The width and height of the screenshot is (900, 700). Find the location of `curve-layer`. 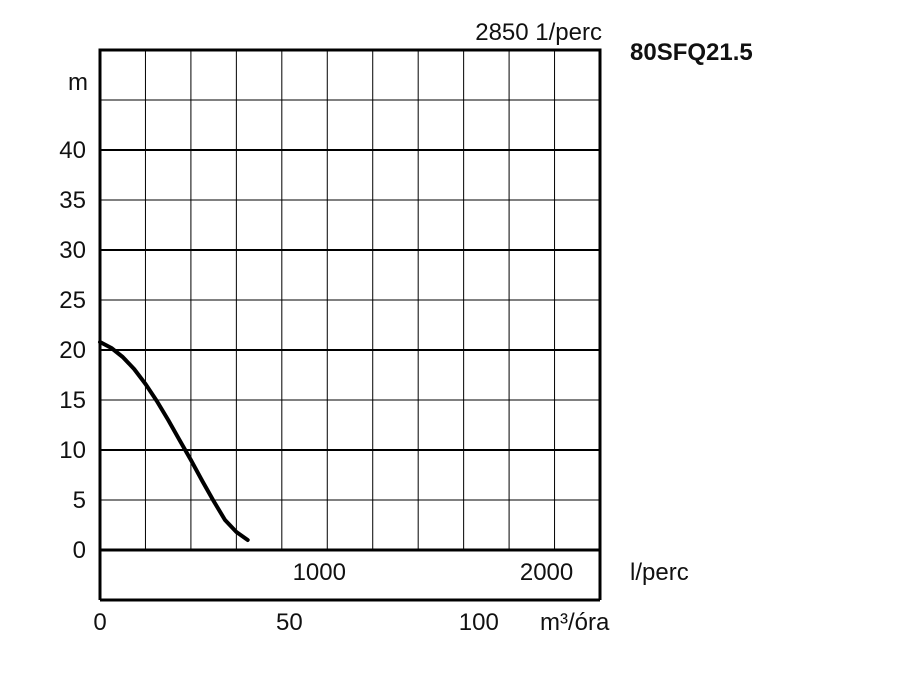

curve-layer is located at coordinates (174, 441).